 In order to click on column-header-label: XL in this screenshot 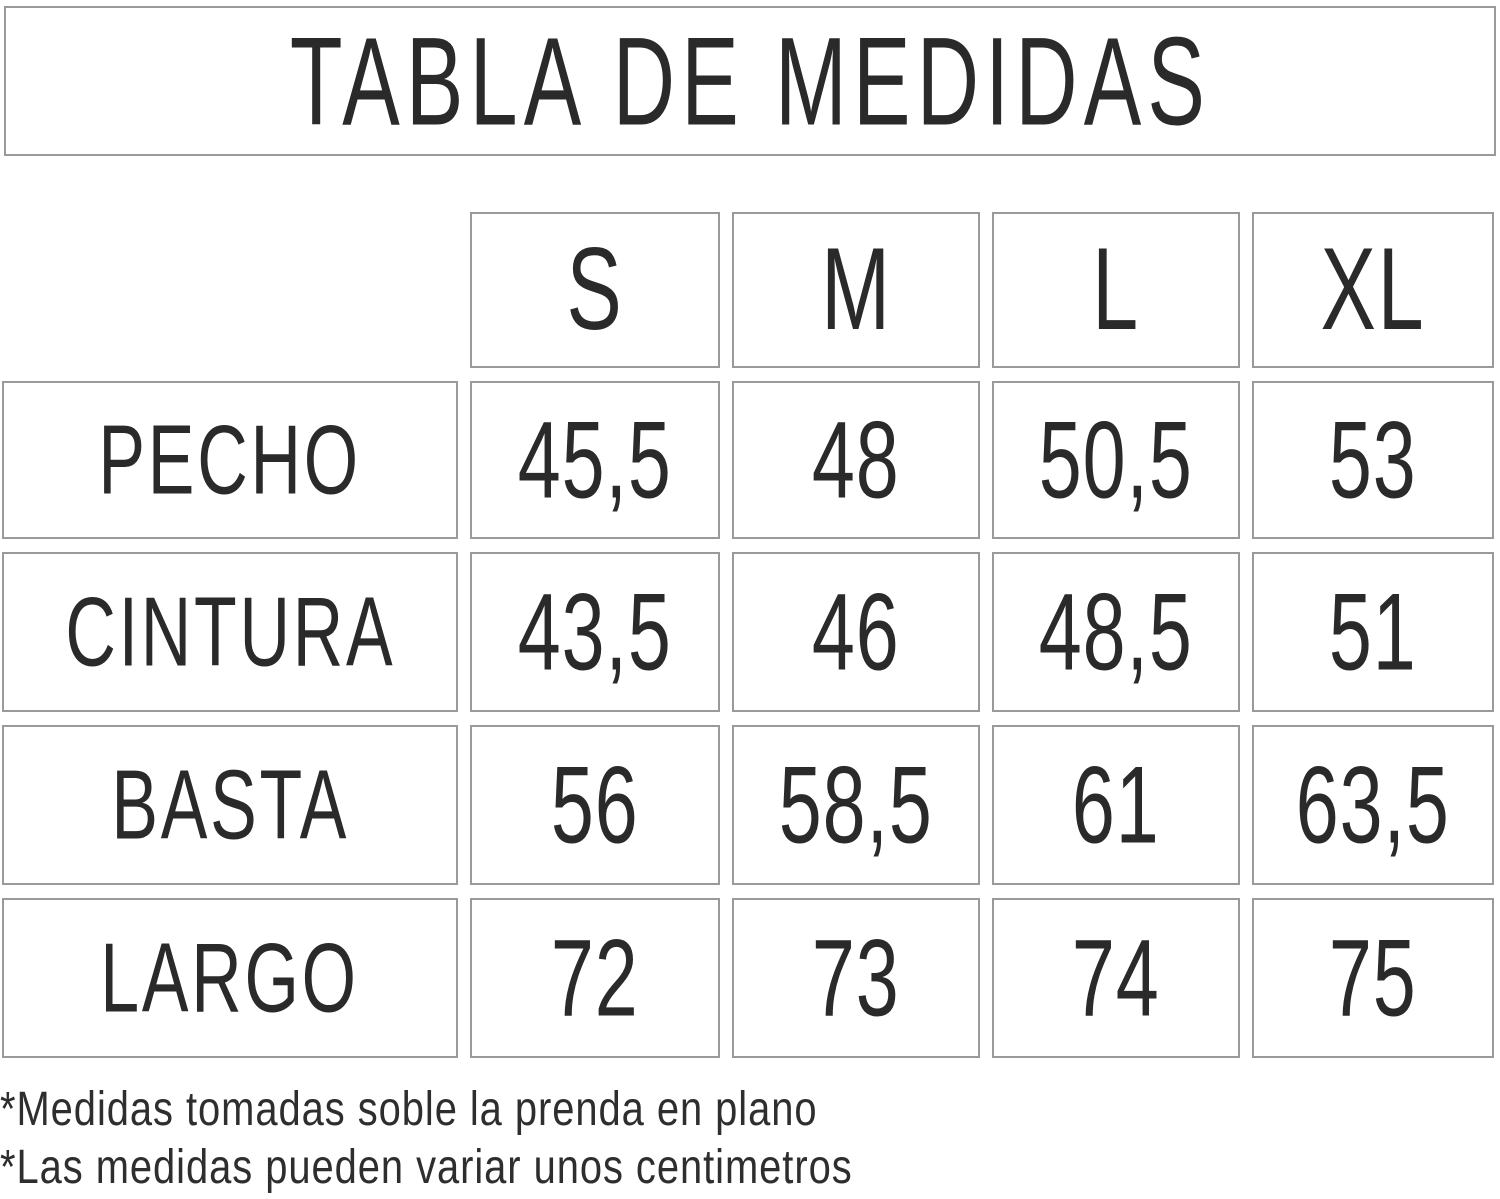, I will do `click(1373, 289)`.